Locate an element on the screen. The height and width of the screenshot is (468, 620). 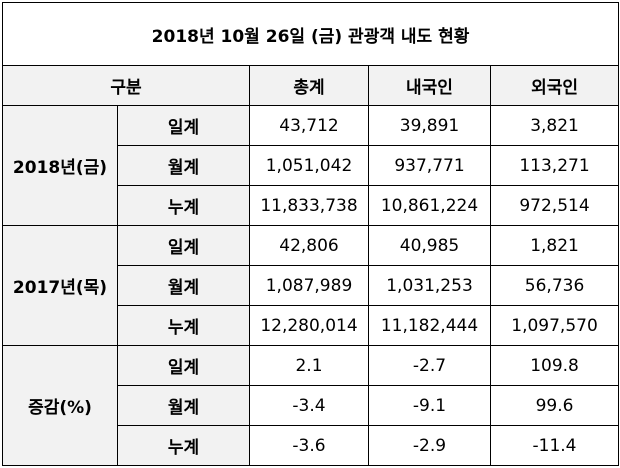
cell-total: 1,087,989 is located at coordinates (309, 285).